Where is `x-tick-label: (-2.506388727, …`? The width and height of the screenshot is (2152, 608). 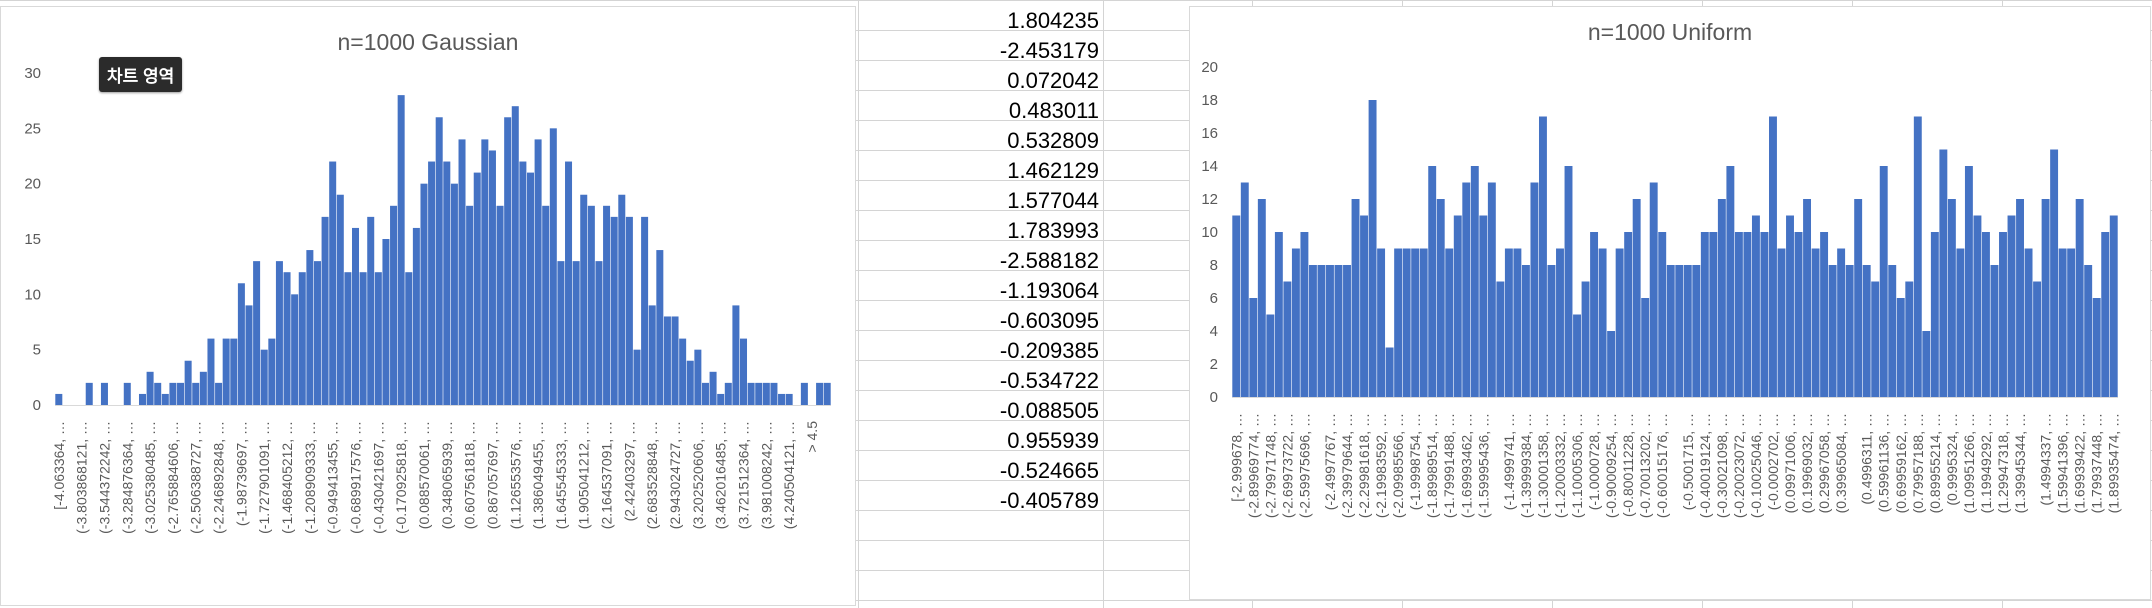 x-tick-label: (-2.506388727, … is located at coordinates (196, 477).